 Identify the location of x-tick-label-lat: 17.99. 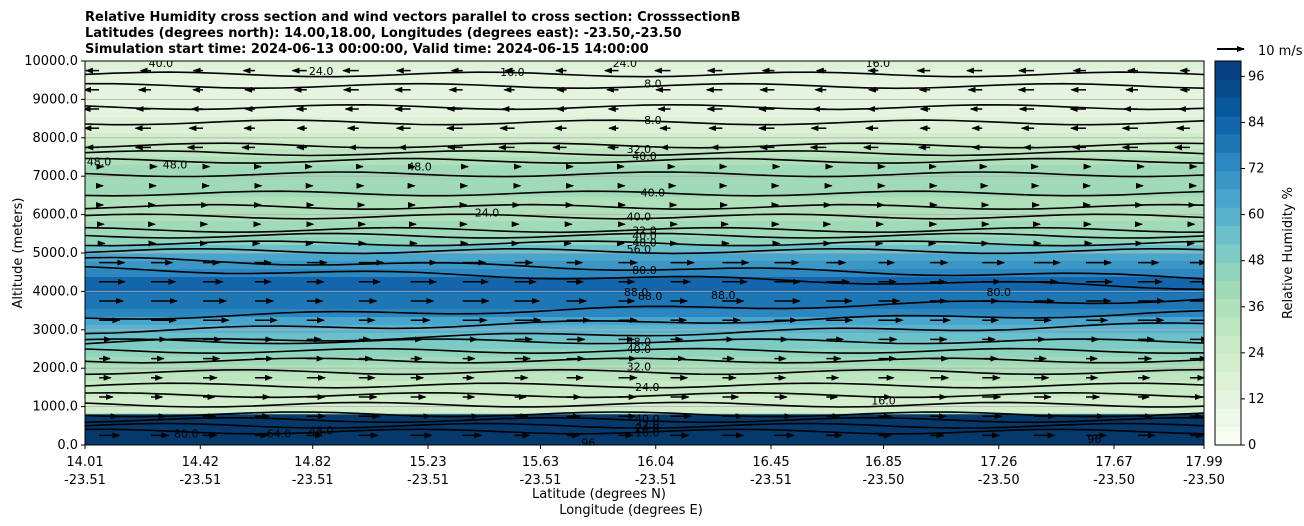
(1203, 462).